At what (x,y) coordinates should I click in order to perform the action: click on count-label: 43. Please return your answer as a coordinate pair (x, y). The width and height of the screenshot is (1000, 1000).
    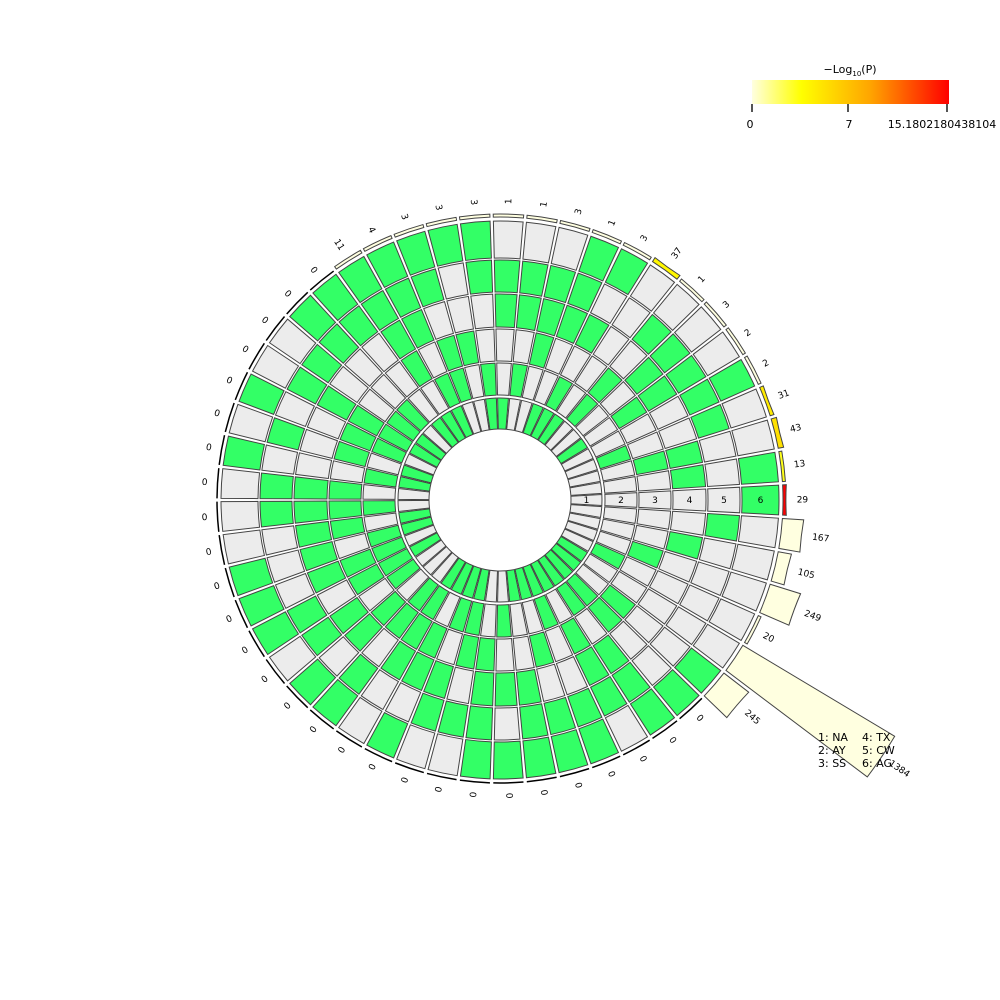
    Looking at the image, I should click on (795, 429).